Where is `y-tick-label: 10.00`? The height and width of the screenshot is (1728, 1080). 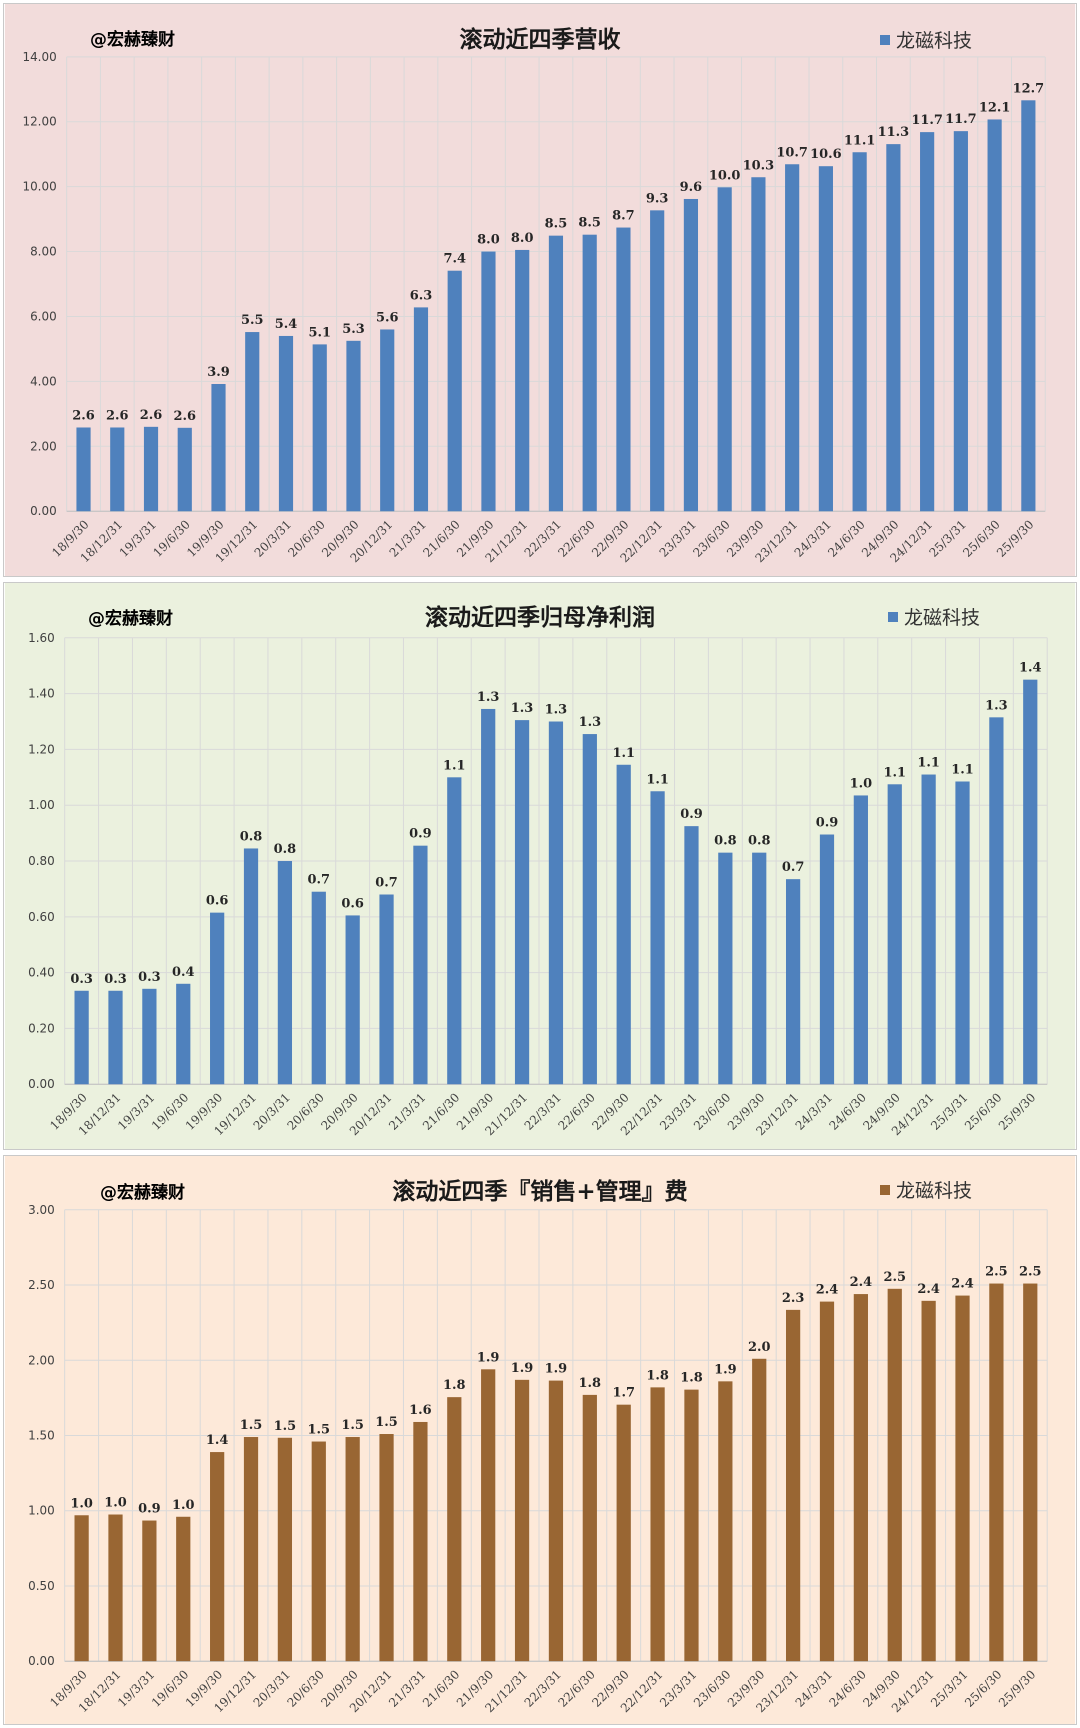
y-tick-label: 10.00 is located at coordinates (40, 187).